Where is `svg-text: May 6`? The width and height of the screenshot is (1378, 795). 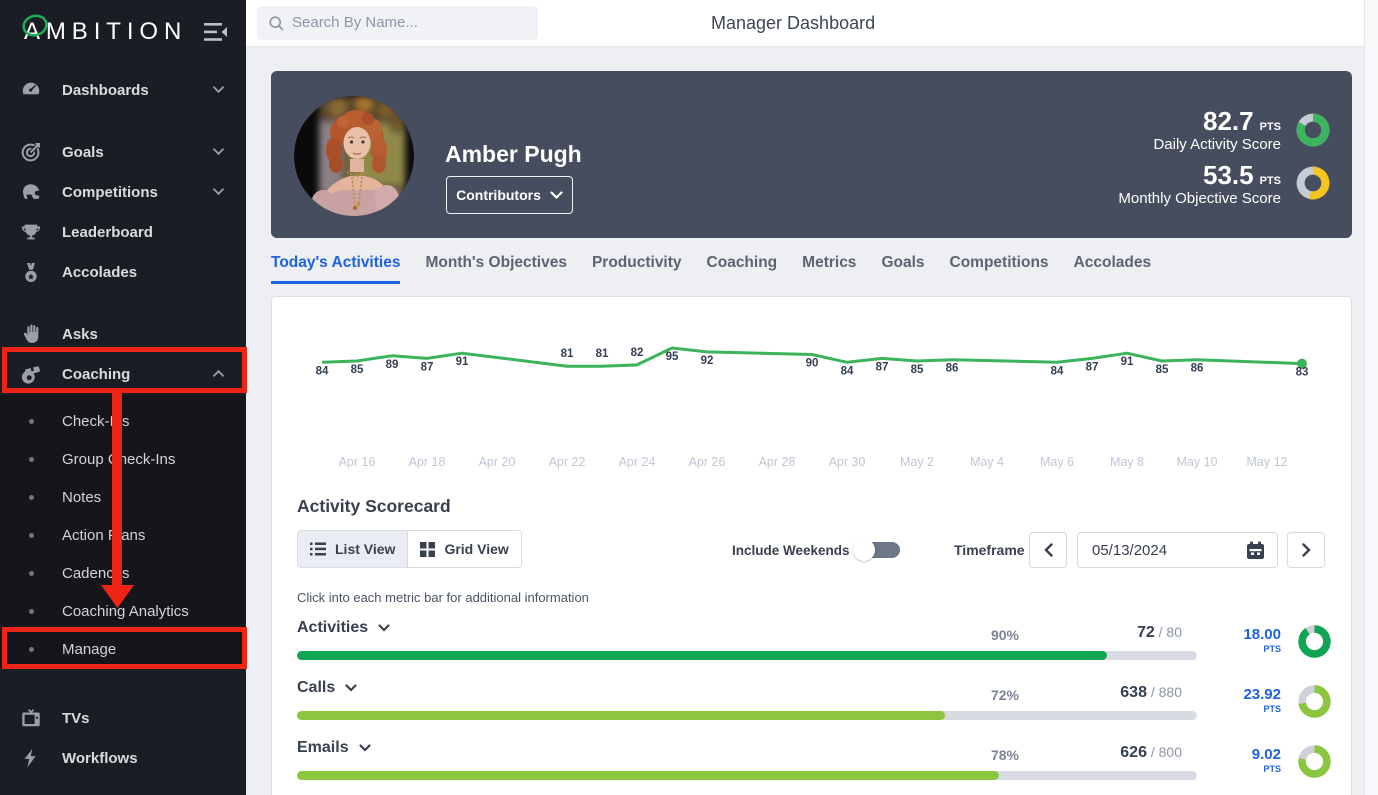 svg-text: May 6 is located at coordinates (1057, 462).